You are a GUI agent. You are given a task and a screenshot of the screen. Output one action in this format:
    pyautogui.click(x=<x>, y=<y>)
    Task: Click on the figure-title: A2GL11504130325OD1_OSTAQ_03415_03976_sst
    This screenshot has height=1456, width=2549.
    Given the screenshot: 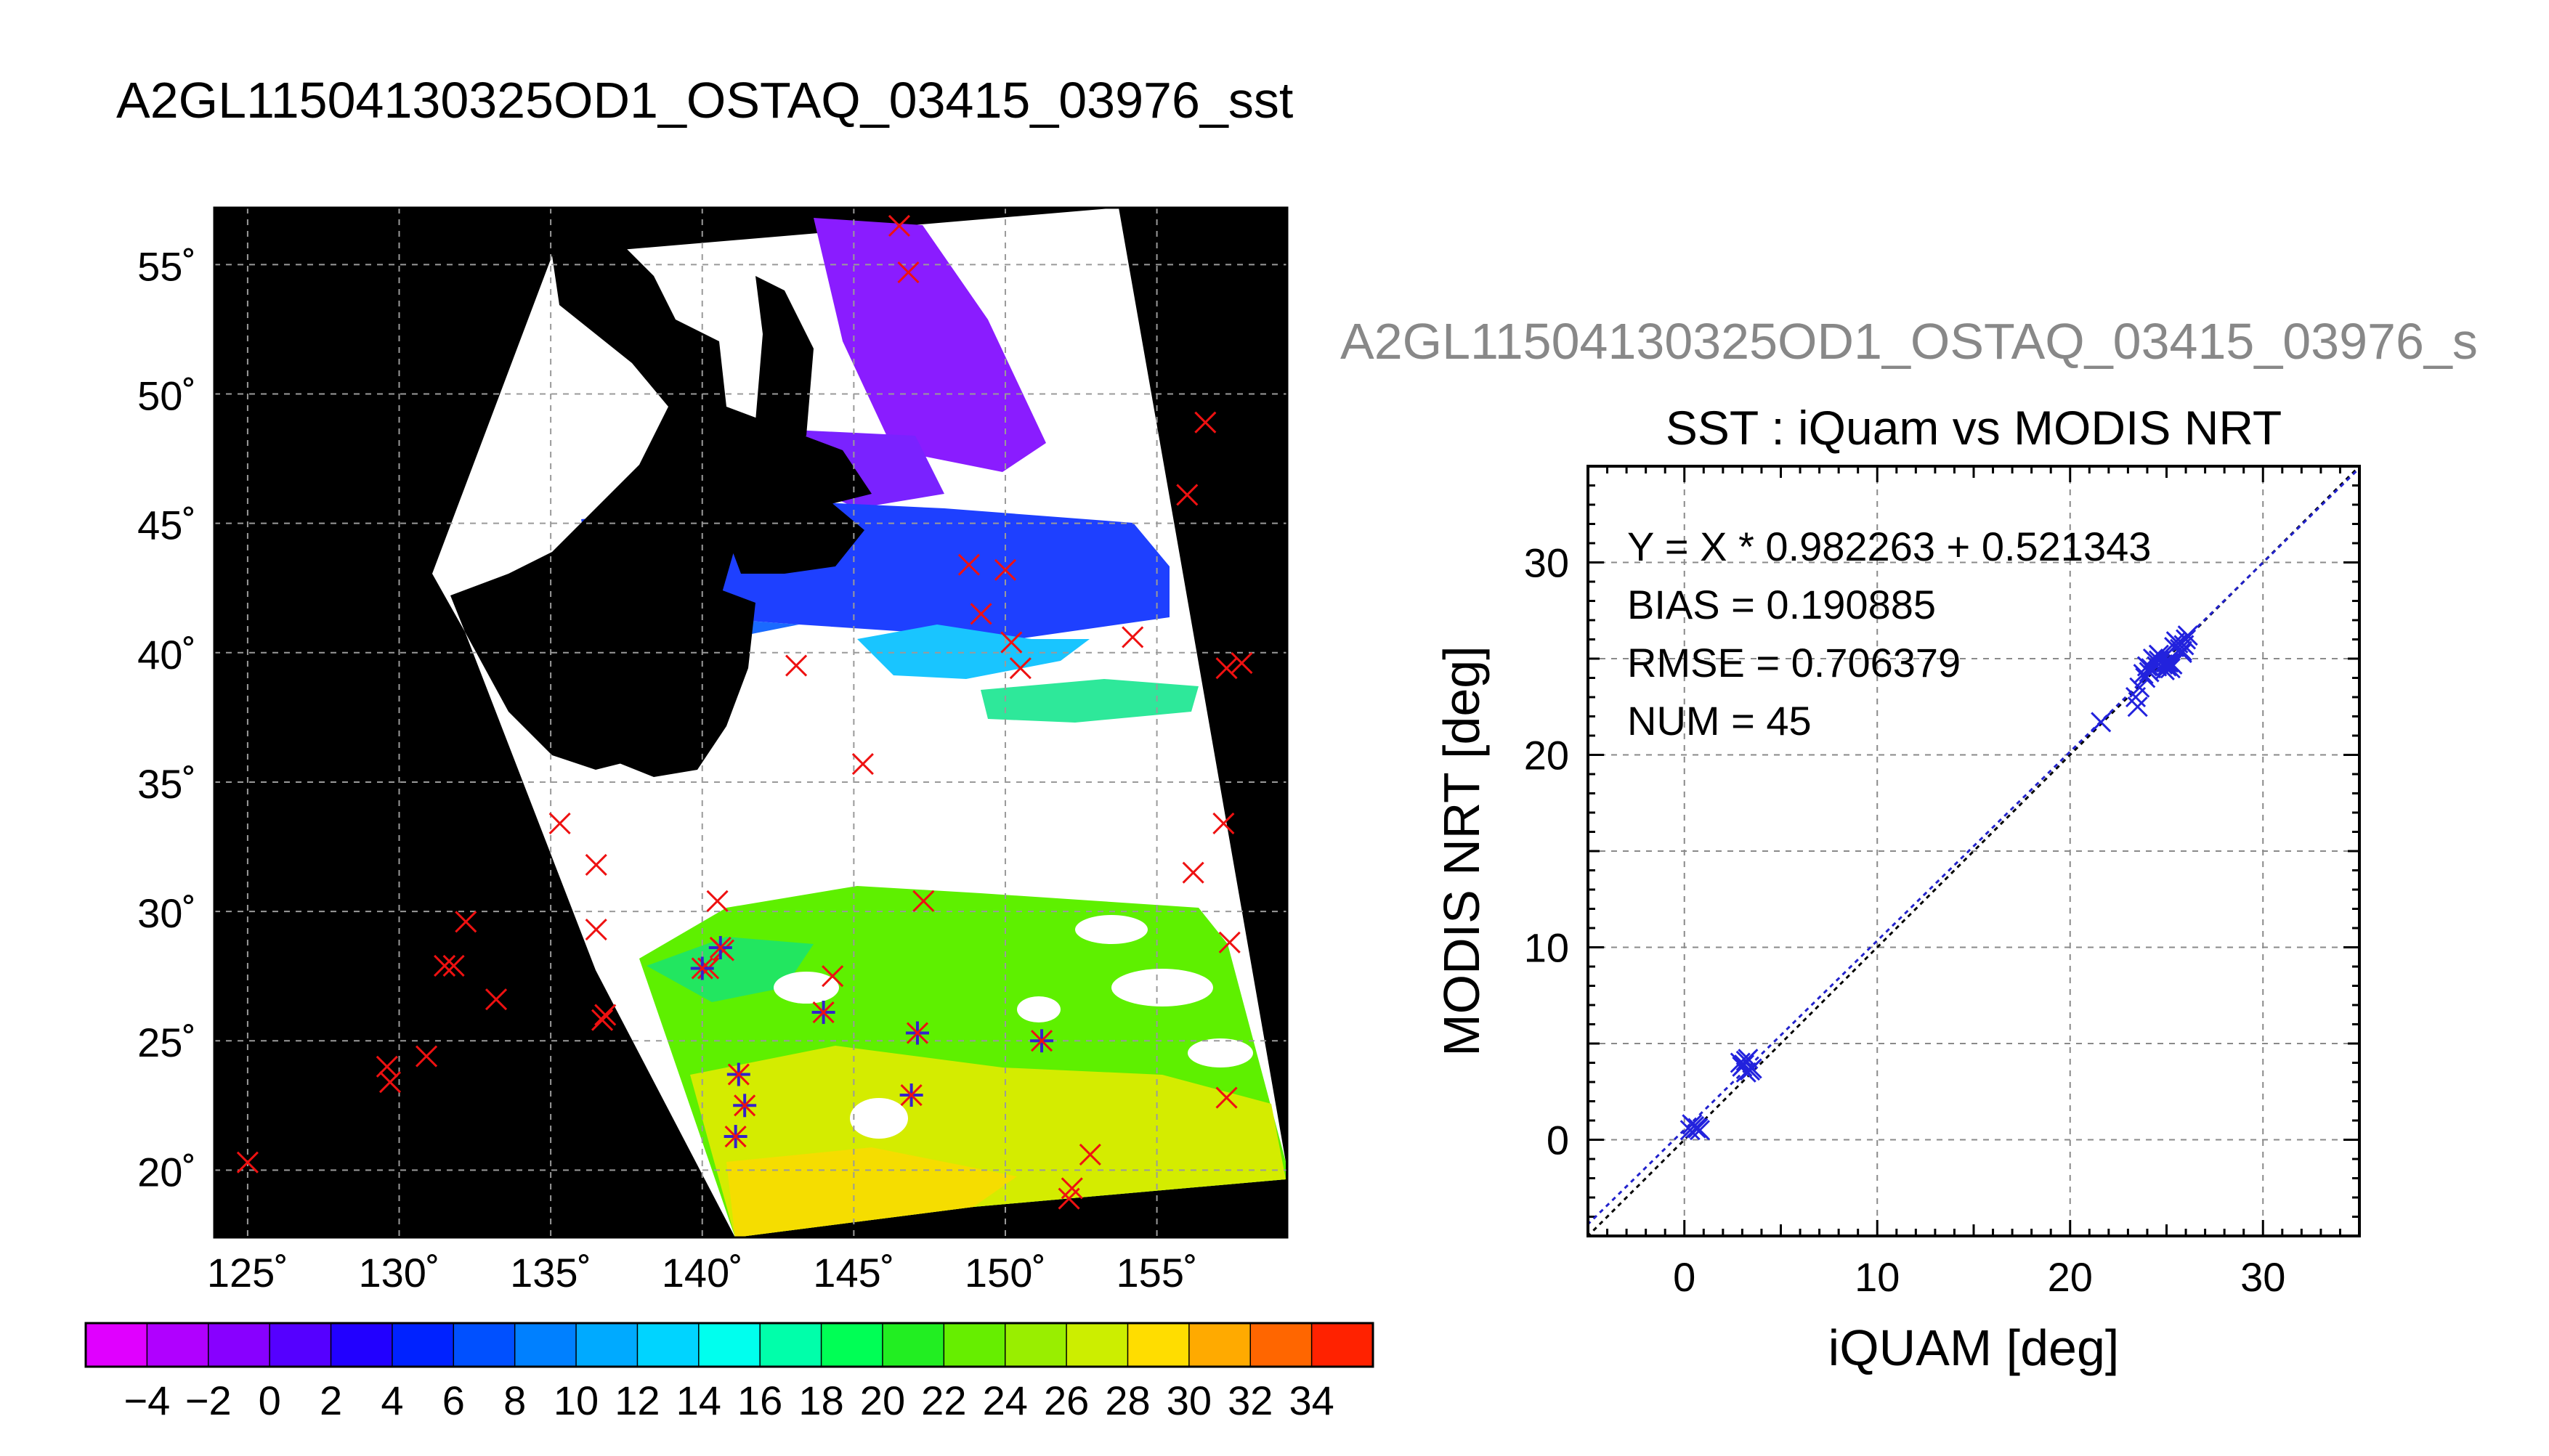 What is the action you would take?
    pyautogui.click(x=705, y=100)
    